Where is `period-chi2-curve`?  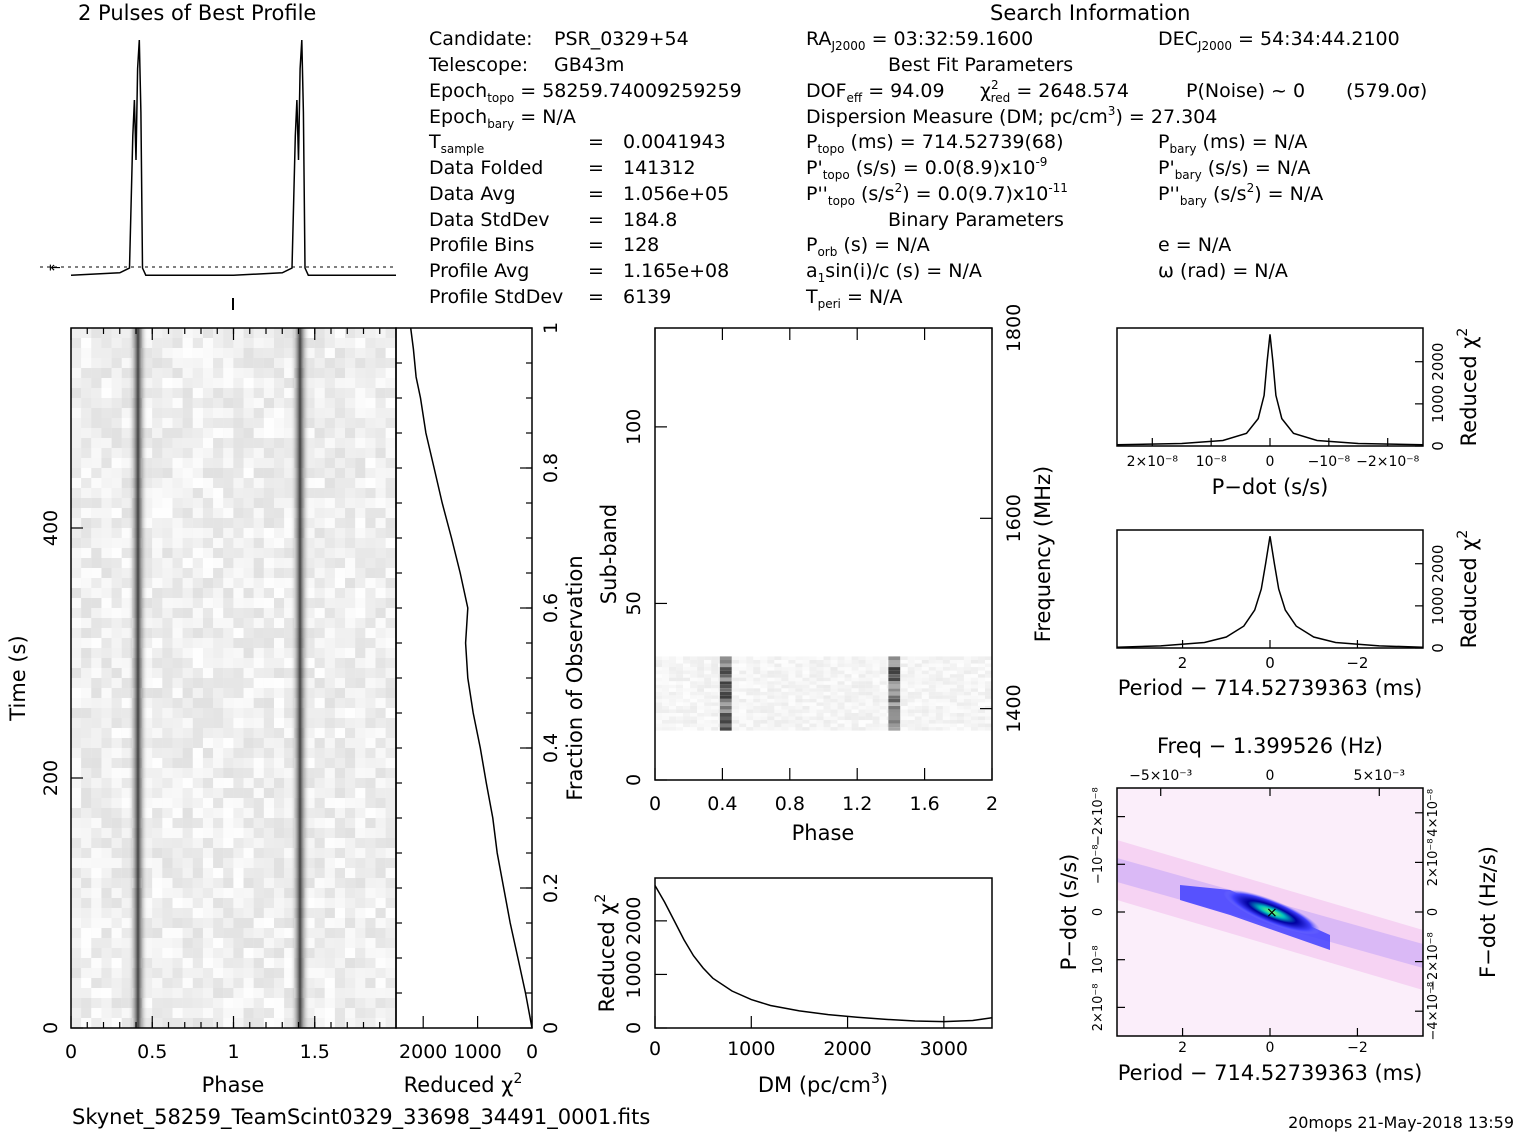 period-chi2-curve is located at coordinates (1270, 592).